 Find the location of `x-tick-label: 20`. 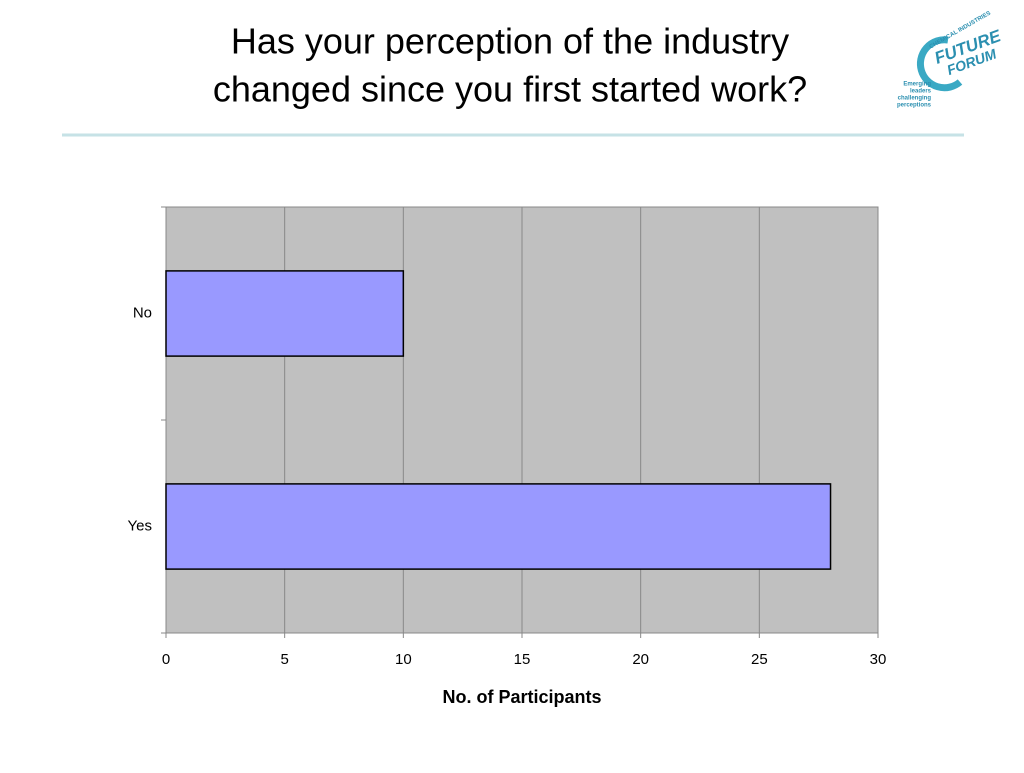

x-tick-label: 20 is located at coordinates (640, 659).